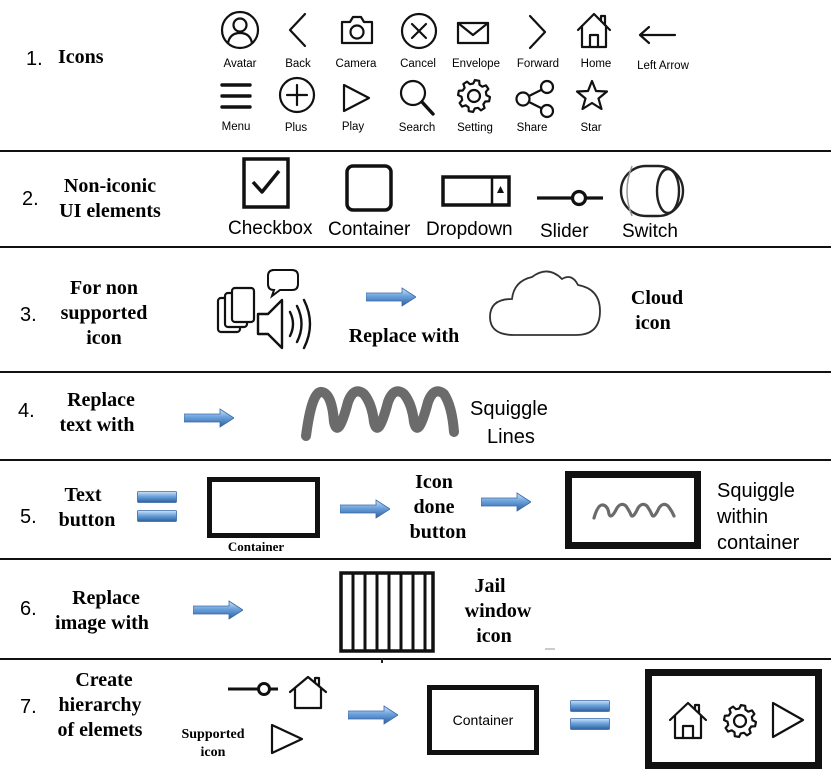 This screenshot has width=831, height=776. I want to click on checkbox-label: Checkbox, so click(270, 228).